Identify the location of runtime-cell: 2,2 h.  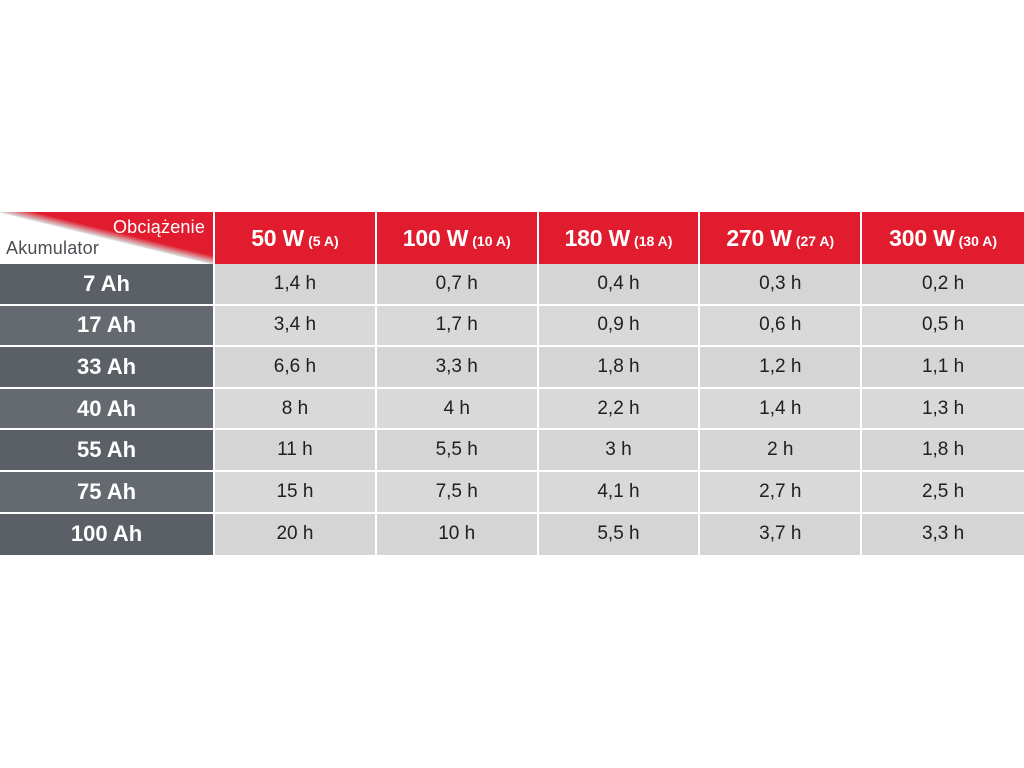
(619, 409).